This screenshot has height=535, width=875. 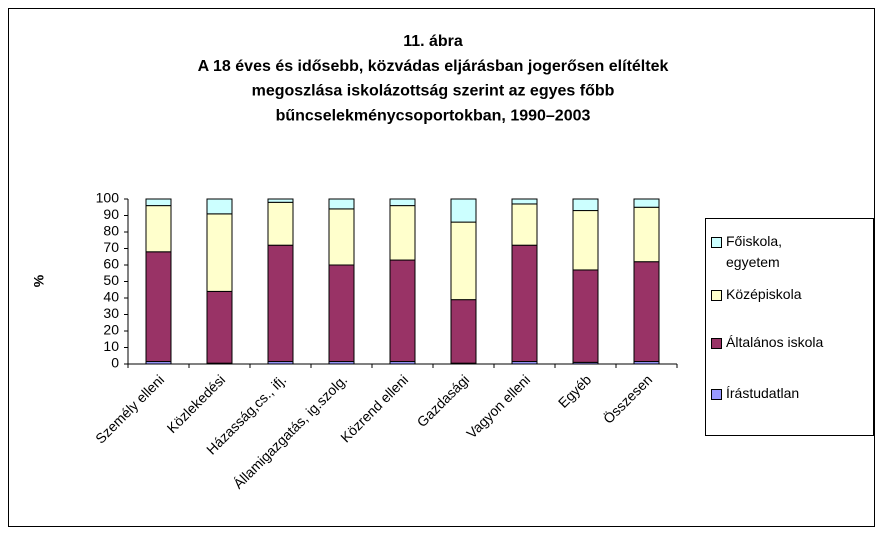 What do you see at coordinates (111, 214) in the screenshot?
I see `y-tick-label: 90` at bounding box center [111, 214].